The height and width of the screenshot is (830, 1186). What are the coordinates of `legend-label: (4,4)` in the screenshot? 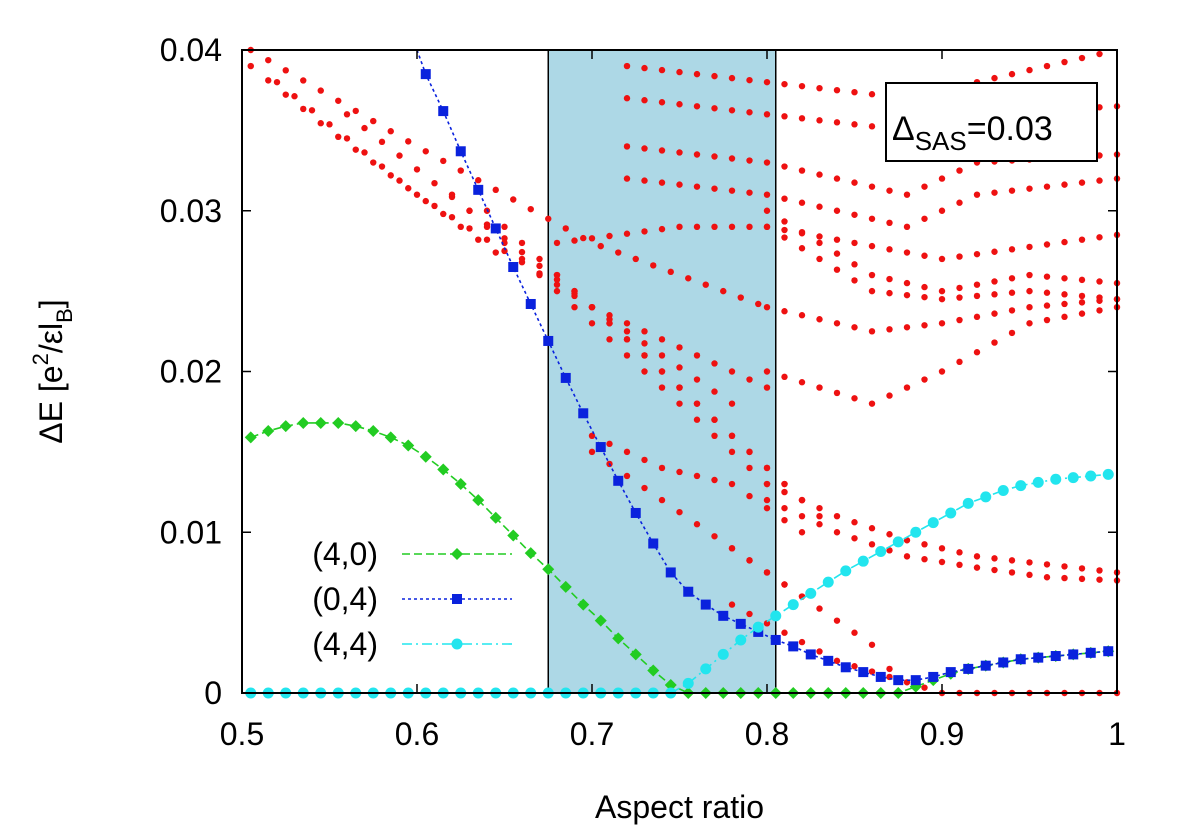 It's located at (345, 644).